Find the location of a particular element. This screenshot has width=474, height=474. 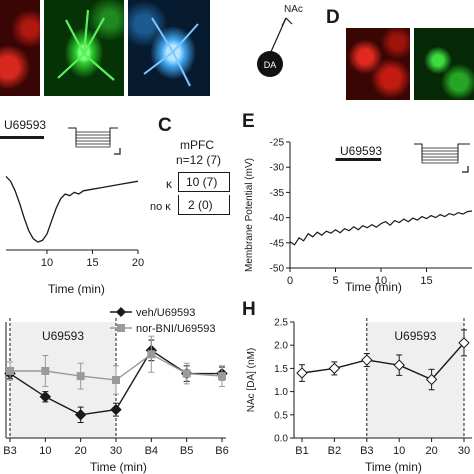

panel-letter-d: D is located at coordinates (333, 17).